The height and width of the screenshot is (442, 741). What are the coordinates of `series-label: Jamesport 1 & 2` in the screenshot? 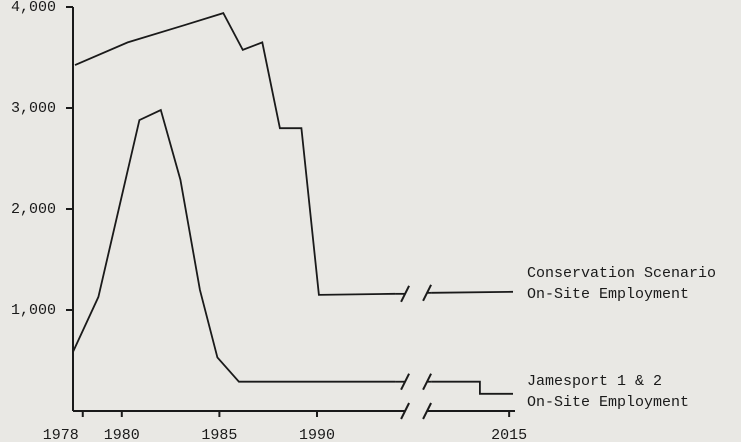 It's located at (594, 381).